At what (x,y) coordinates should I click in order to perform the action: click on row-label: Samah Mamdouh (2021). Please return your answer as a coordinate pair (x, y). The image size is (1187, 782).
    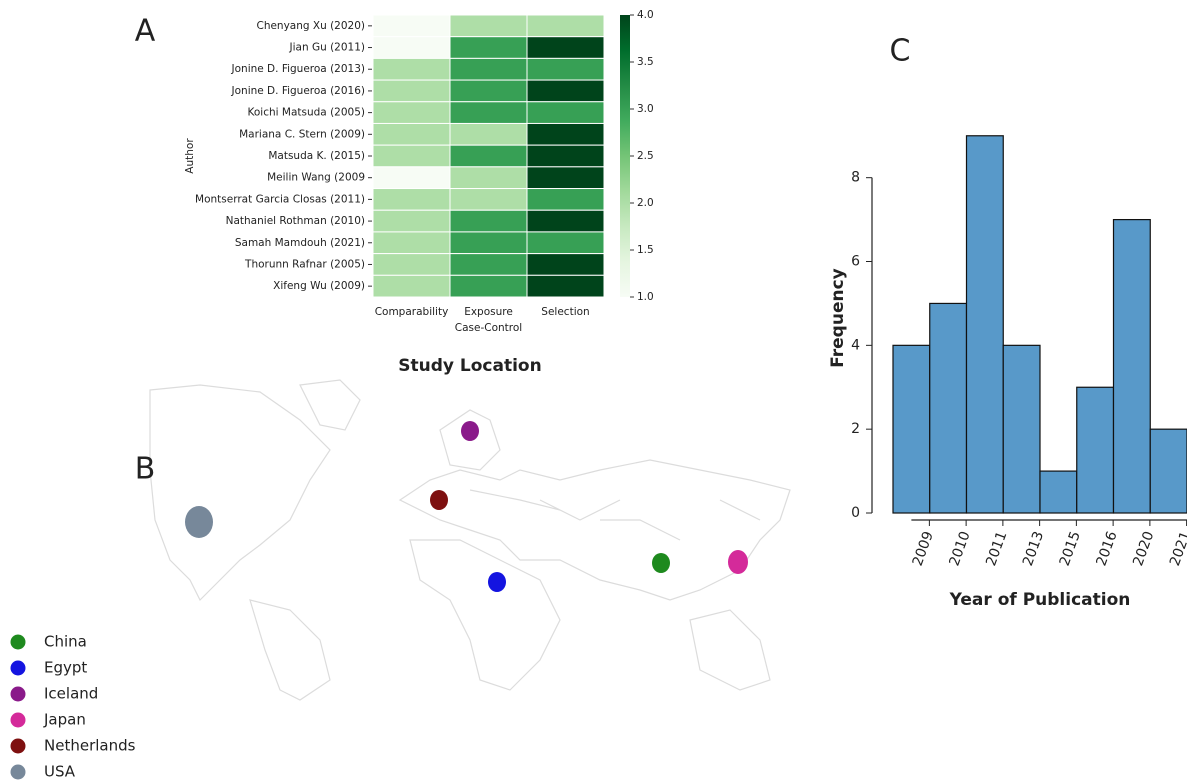
    Looking at the image, I should click on (300, 243).